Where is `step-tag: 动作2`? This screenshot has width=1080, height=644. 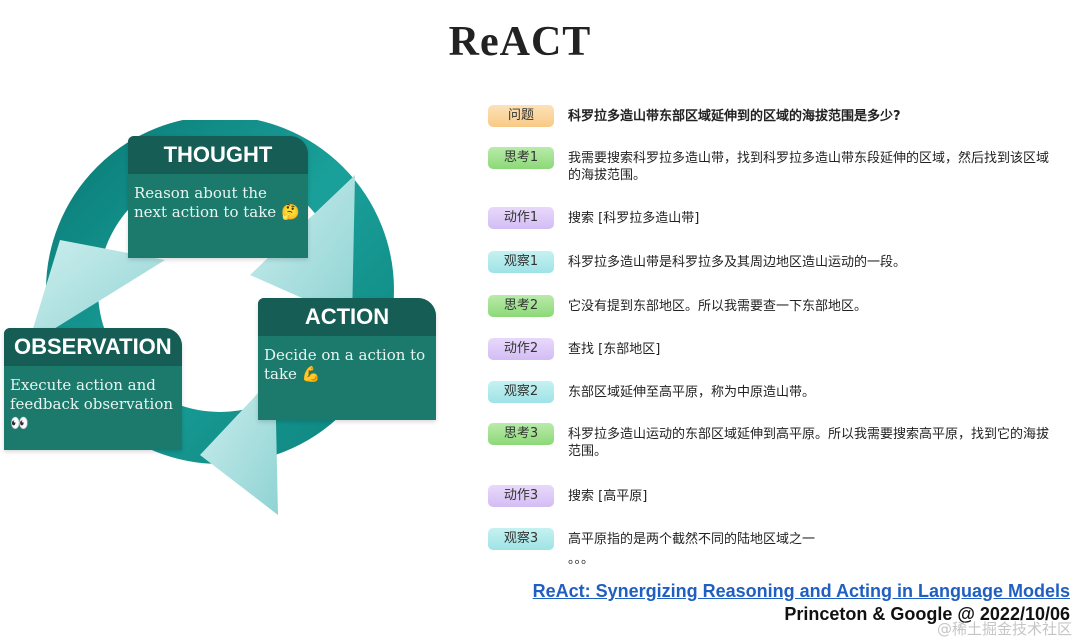 step-tag: 动作2 is located at coordinates (521, 349).